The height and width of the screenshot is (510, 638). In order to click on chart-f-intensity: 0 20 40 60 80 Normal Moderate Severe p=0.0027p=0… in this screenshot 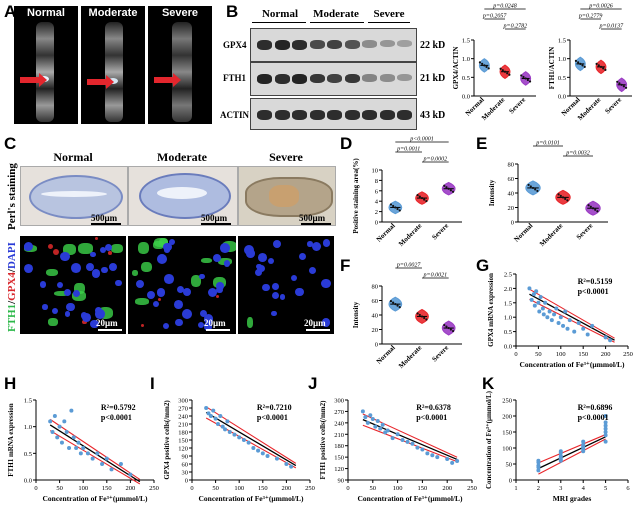, I will do `click(407, 316)`.